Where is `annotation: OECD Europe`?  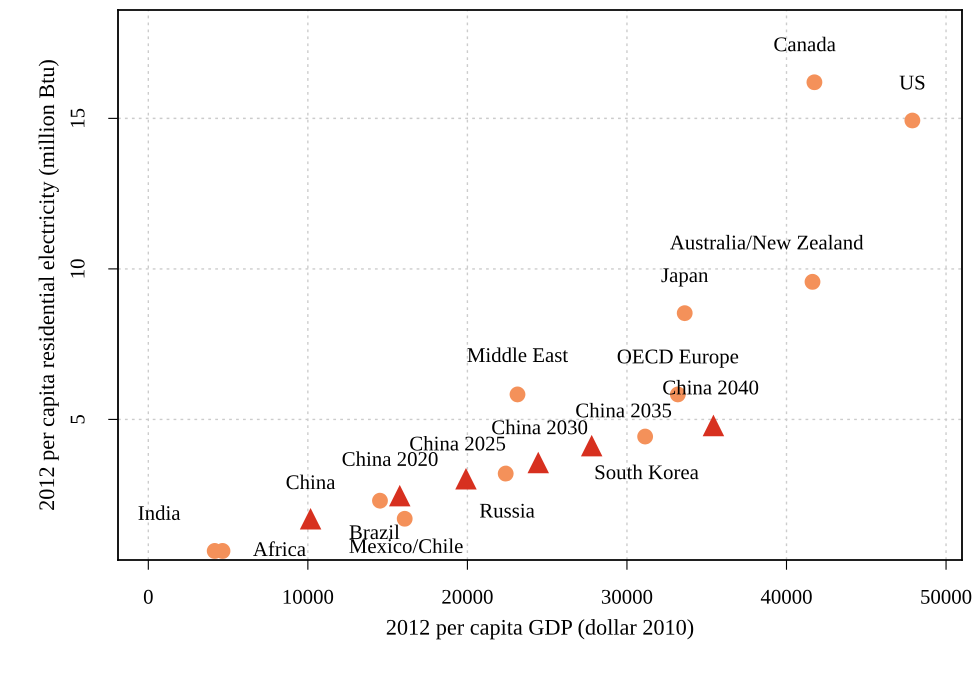 annotation: OECD Europe is located at coordinates (678, 359).